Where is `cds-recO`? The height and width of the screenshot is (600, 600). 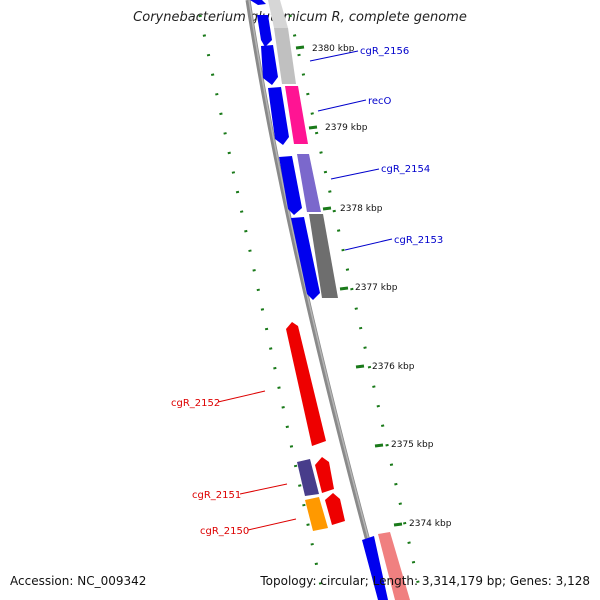 cds-recO is located at coordinates (278, 116).